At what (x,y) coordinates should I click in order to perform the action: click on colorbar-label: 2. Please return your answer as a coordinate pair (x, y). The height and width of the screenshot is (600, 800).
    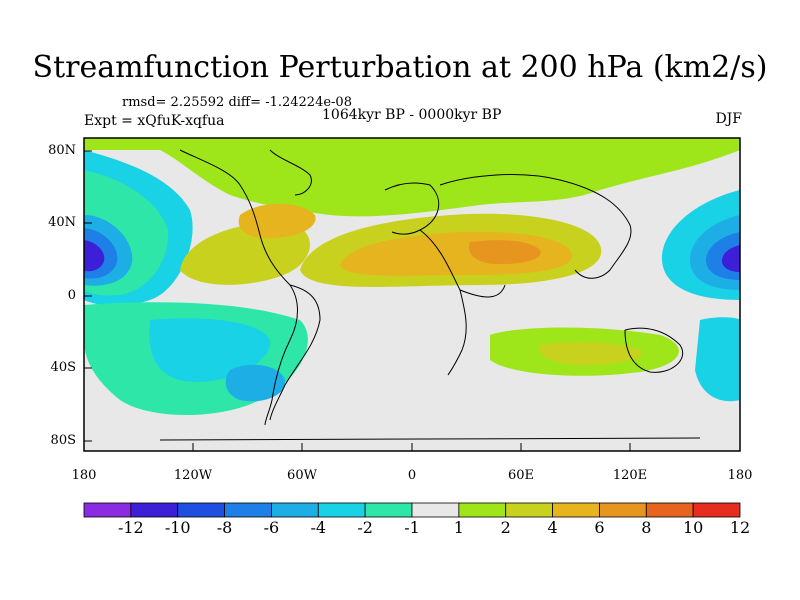
    Looking at the image, I should click on (505, 527).